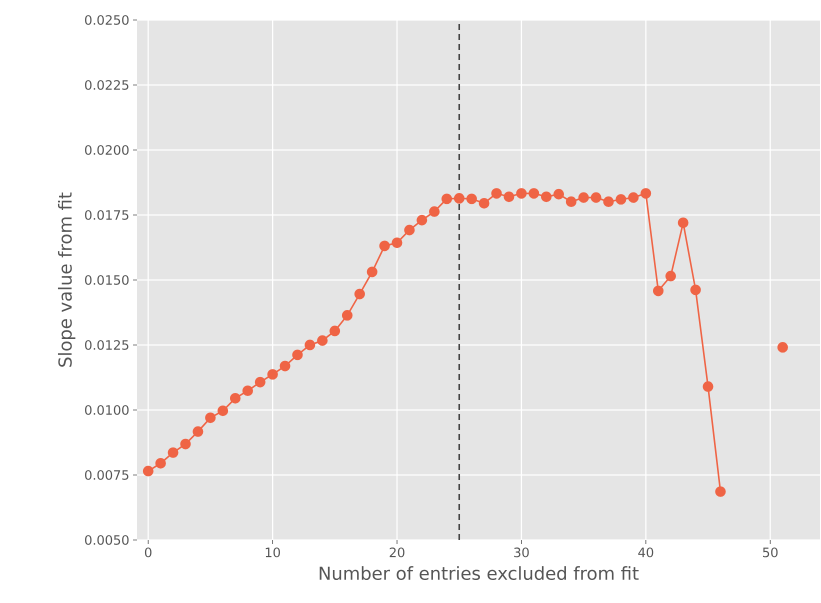  Describe the element at coordinates (148, 553) in the screenshot. I see `x-tick-label: 0` at that location.